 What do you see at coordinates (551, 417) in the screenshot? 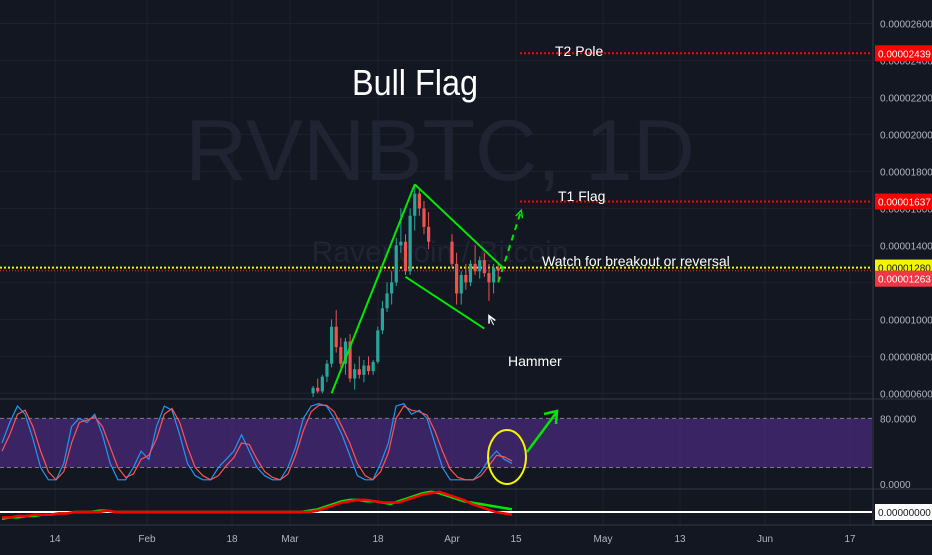
I see `bullish-arrow-head` at bounding box center [551, 417].